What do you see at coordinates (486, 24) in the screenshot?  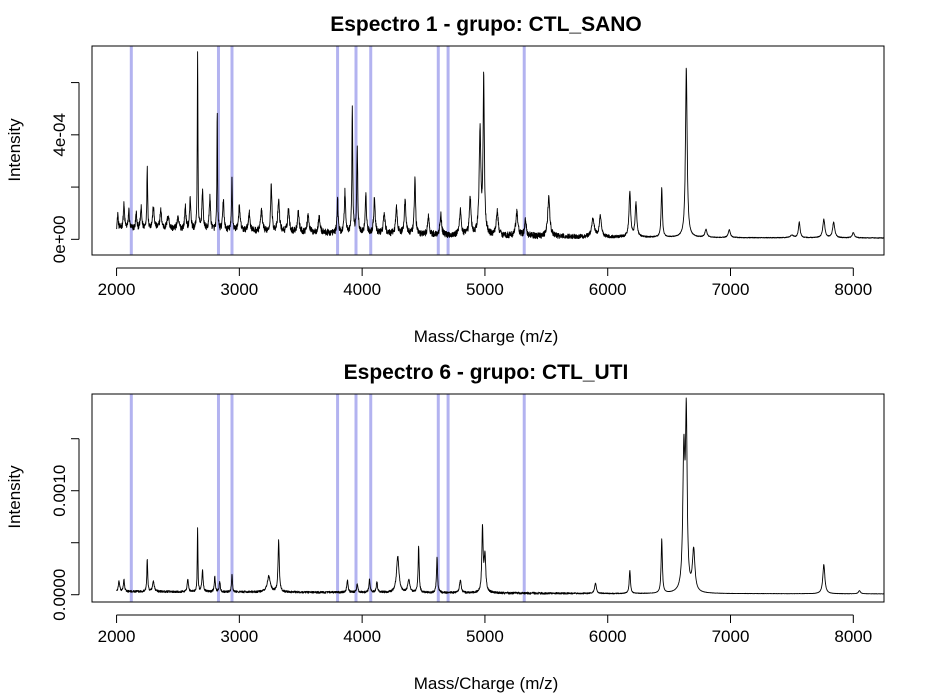 I see `chart-title: Espectro 1 - grupo: CTL_SANO` at bounding box center [486, 24].